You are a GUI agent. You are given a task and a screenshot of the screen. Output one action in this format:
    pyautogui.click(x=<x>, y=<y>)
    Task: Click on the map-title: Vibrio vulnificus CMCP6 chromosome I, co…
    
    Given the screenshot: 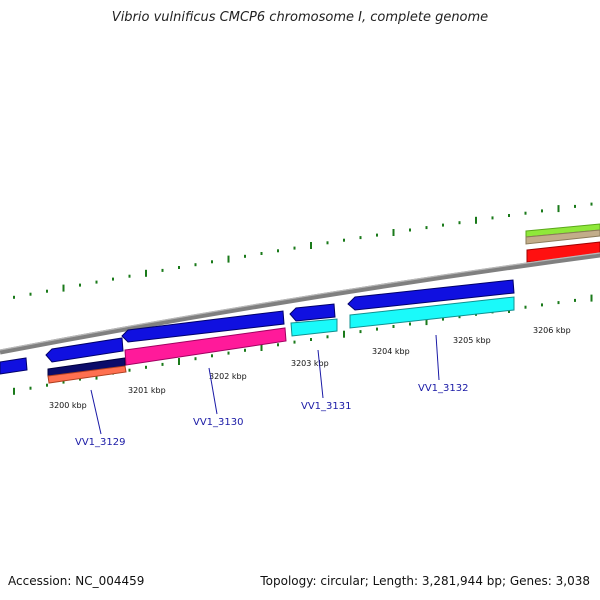 What is the action you would take?
    pyautogui.click(x=300, y=17)
    